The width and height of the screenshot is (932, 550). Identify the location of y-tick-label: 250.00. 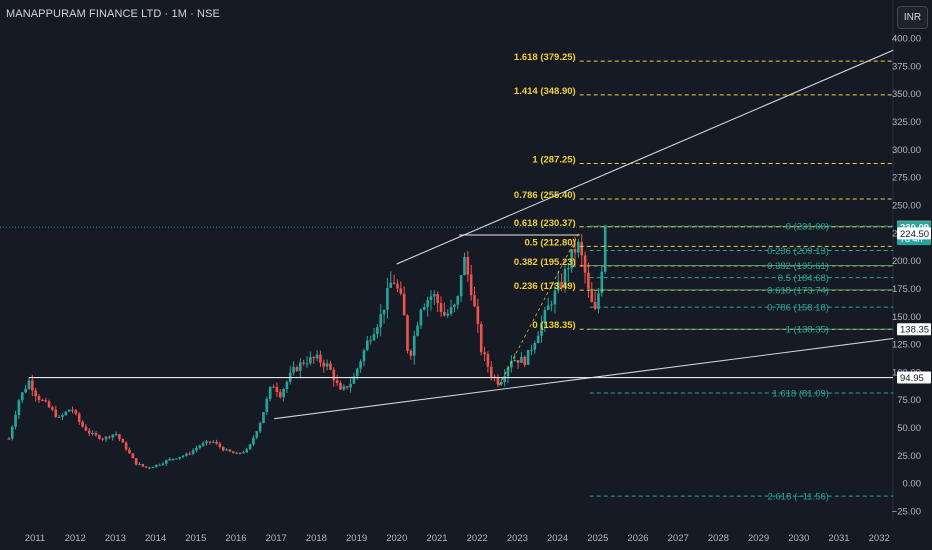
(906, 205).